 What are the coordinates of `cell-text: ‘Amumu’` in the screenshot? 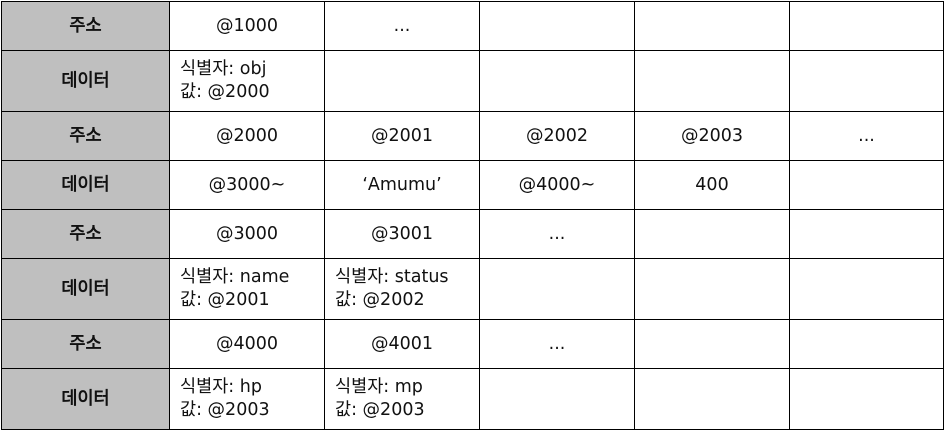 It's located at (402, 184).